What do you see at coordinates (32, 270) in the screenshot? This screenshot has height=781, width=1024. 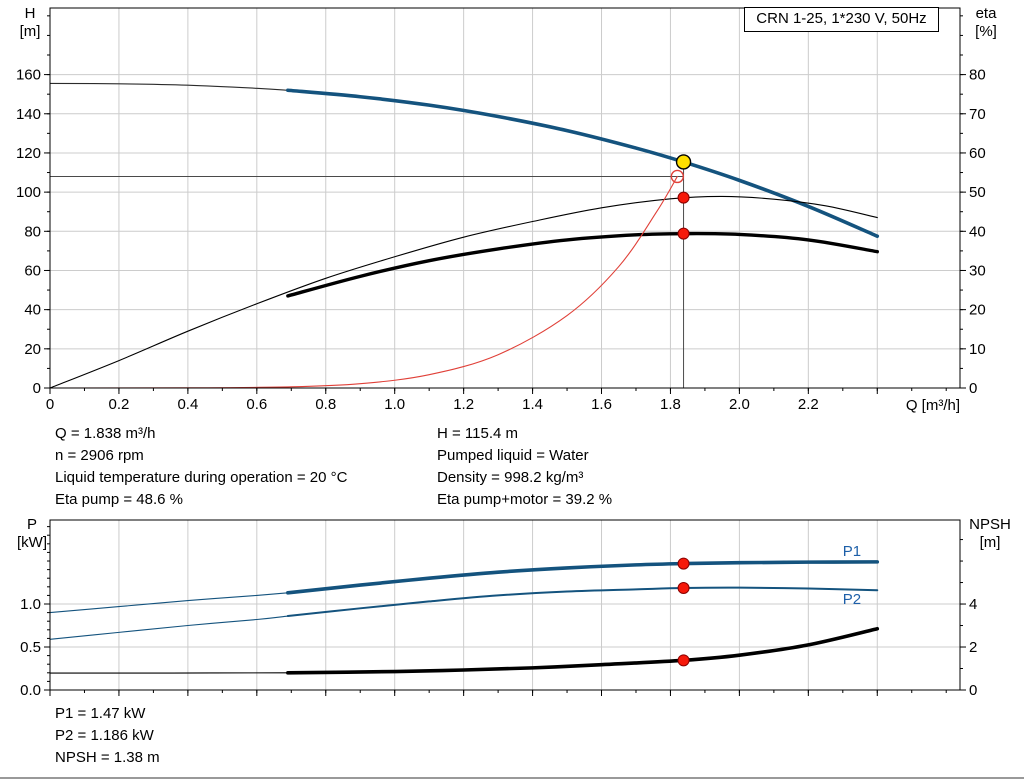 I see `left-tick-label: 60` at bounding box center [32, 270].